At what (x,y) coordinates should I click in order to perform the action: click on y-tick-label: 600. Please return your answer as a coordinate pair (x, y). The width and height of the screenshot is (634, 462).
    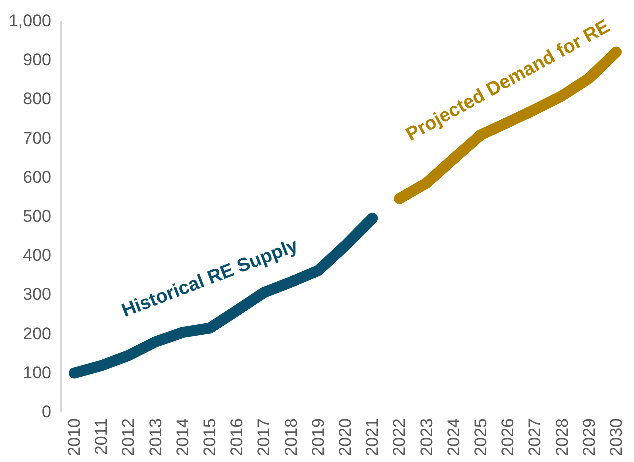
    Looking at the image, I should click on (37, 177).